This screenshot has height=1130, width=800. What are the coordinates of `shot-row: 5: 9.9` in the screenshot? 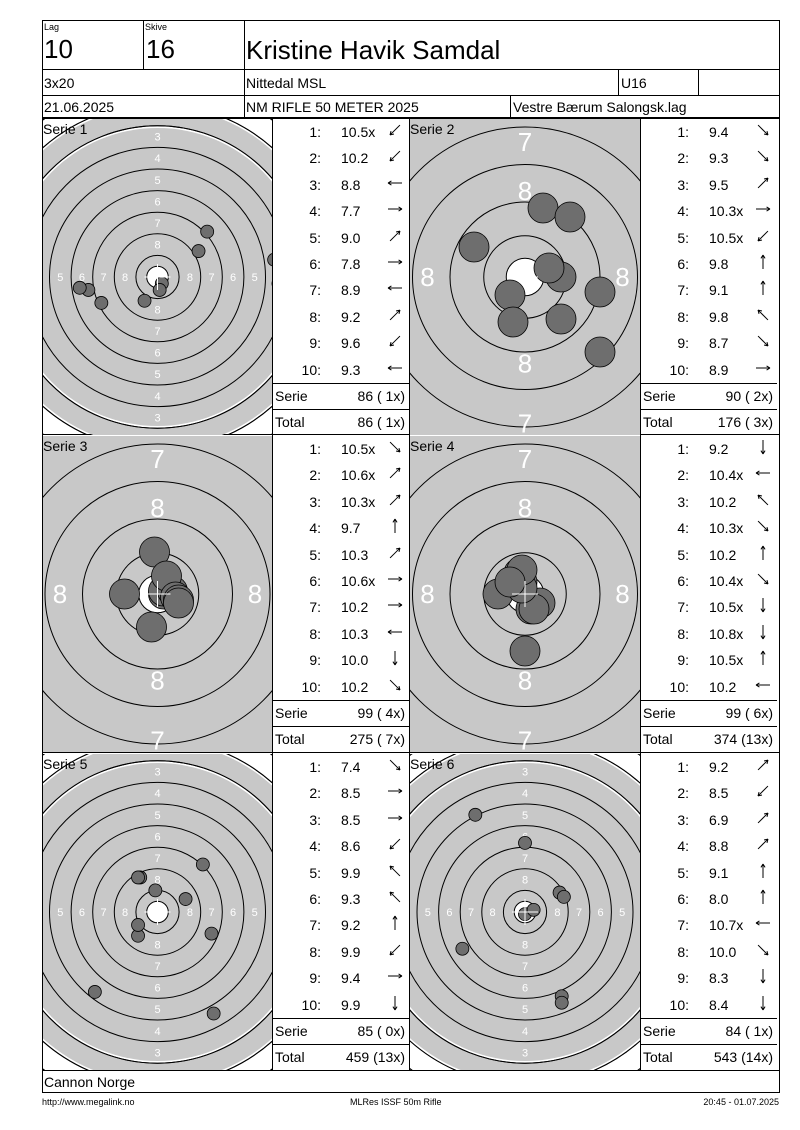 It's located at (341, 873).